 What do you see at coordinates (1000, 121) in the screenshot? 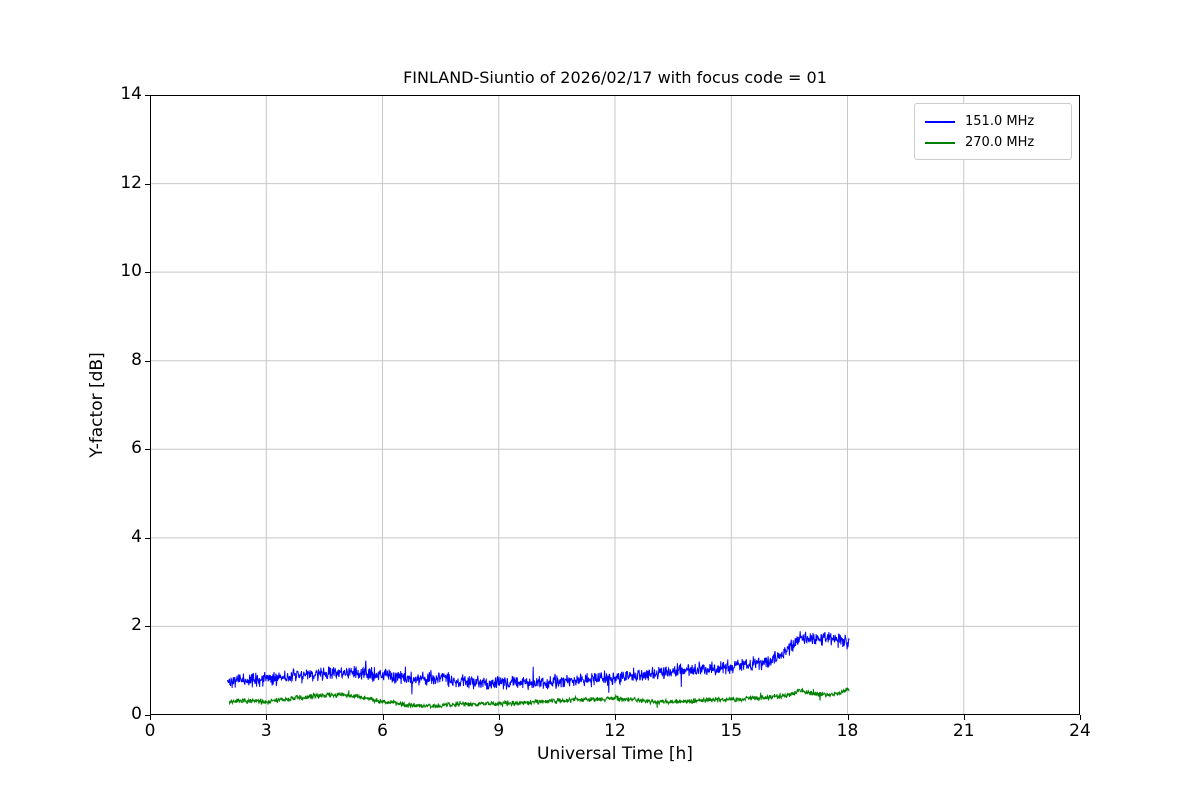
I see `legend-label: 151.0 MHz` at bounding box center [1000, 121].